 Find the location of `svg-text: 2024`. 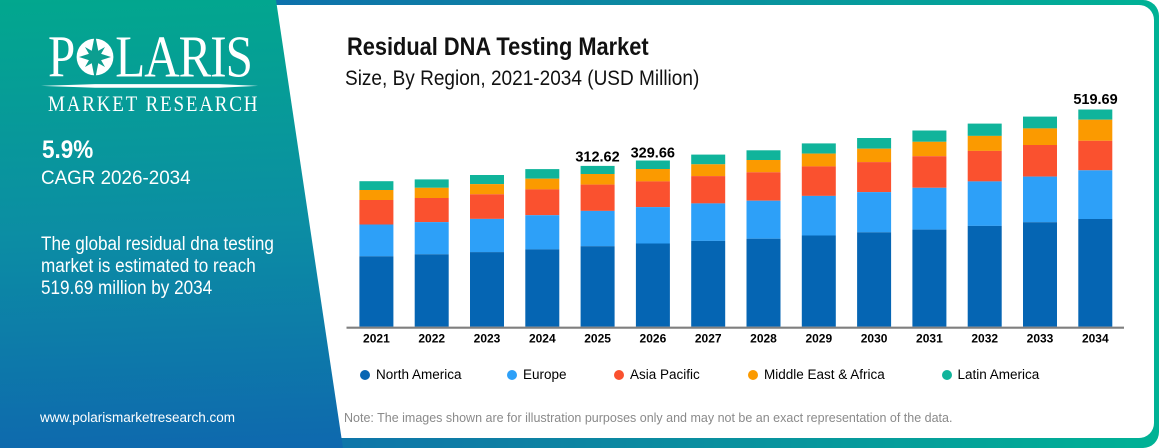

svg-text: 2024 is located at coordinates (542, 339).